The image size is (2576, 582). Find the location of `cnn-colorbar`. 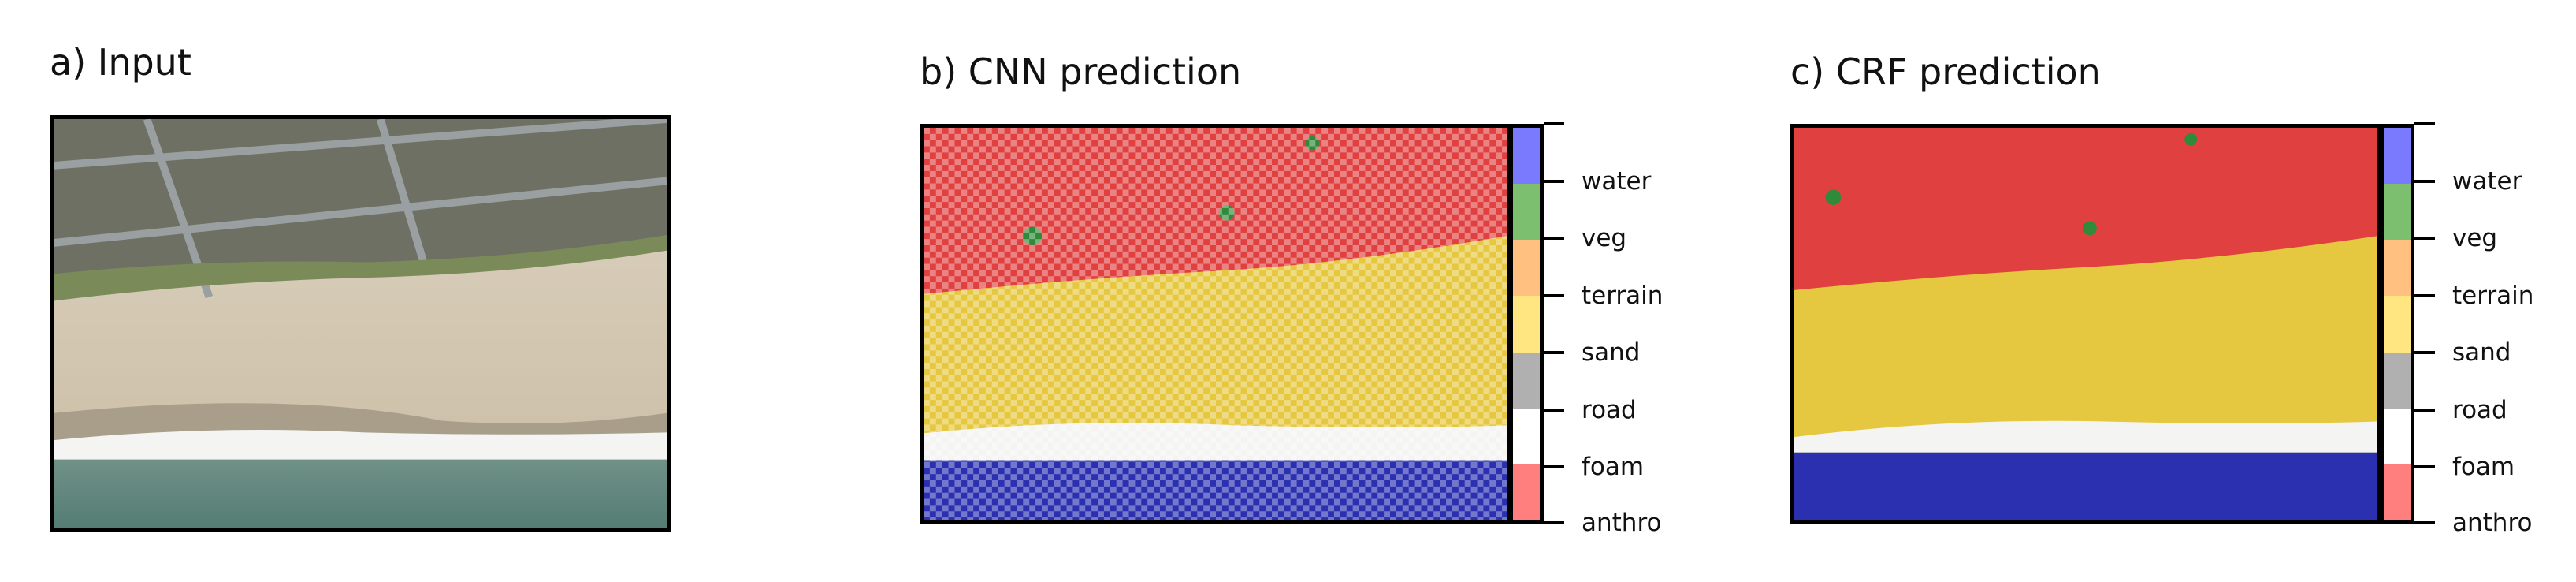

cnn-colorbar is located at coordinates (1526, 324).